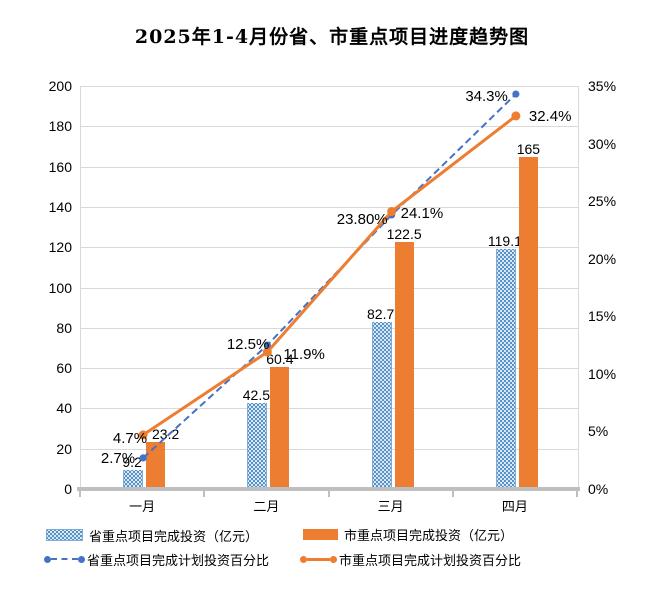  What do you see at coordinates (602, 201) in the screenshot?
I see `right-axis-tick-label: 25%` at bounding box center [602, 201].